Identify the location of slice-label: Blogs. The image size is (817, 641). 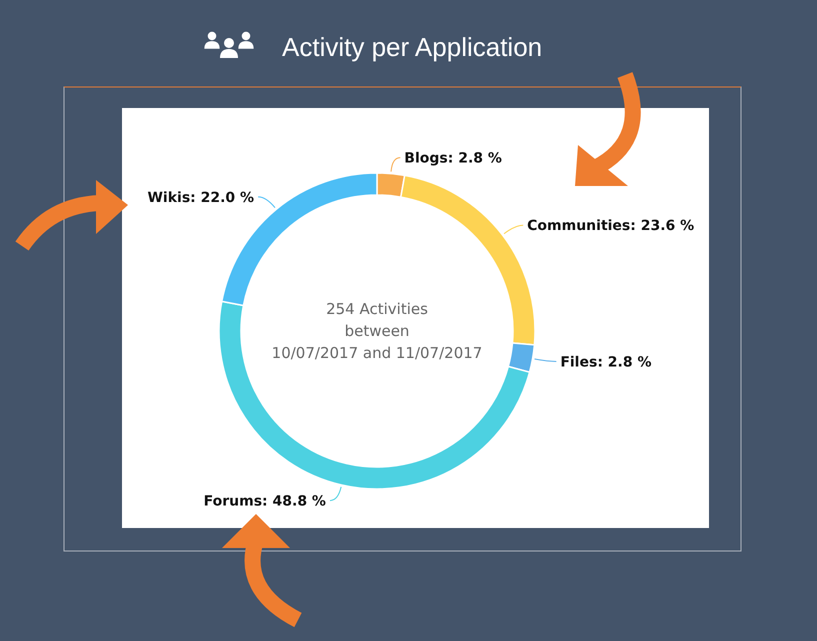
(426, 158).